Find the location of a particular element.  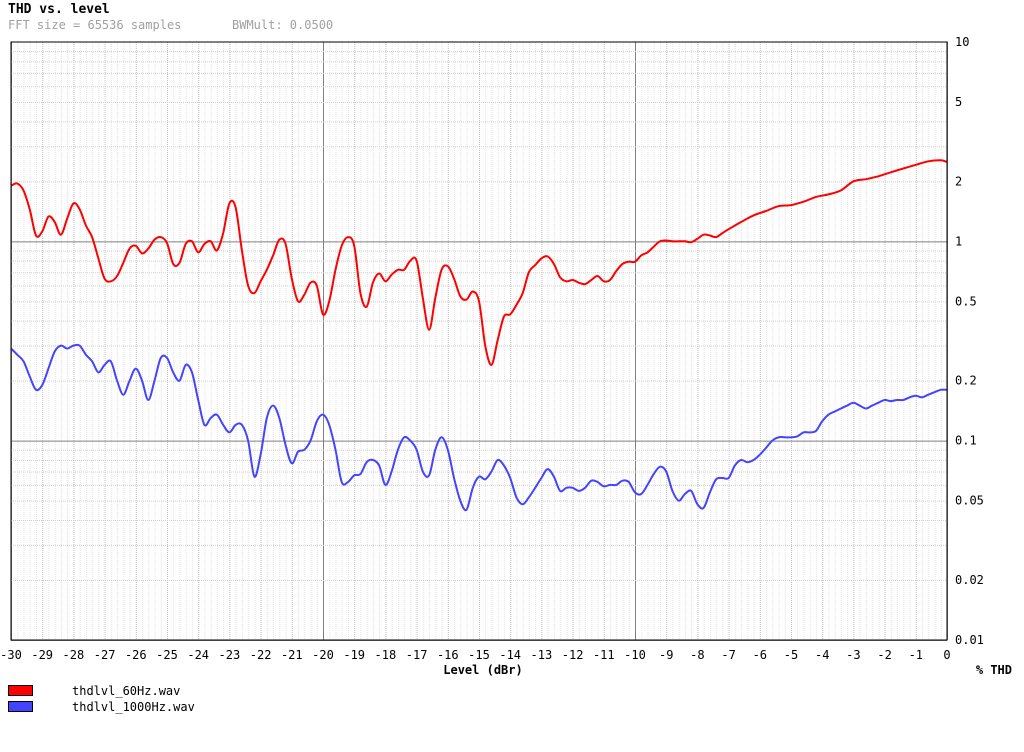

x-tick-label: -16 is located at coordinates (448, 655).